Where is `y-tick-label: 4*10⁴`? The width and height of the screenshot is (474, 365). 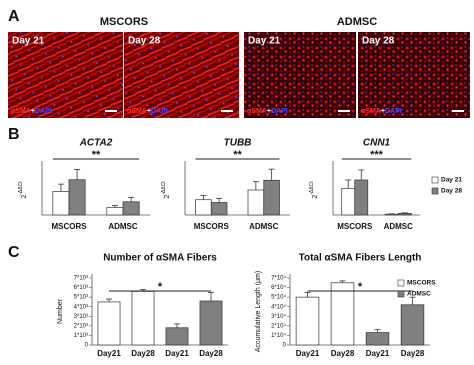
y-tick-label: 4*10⁴ is located at coordinates (278, 306).